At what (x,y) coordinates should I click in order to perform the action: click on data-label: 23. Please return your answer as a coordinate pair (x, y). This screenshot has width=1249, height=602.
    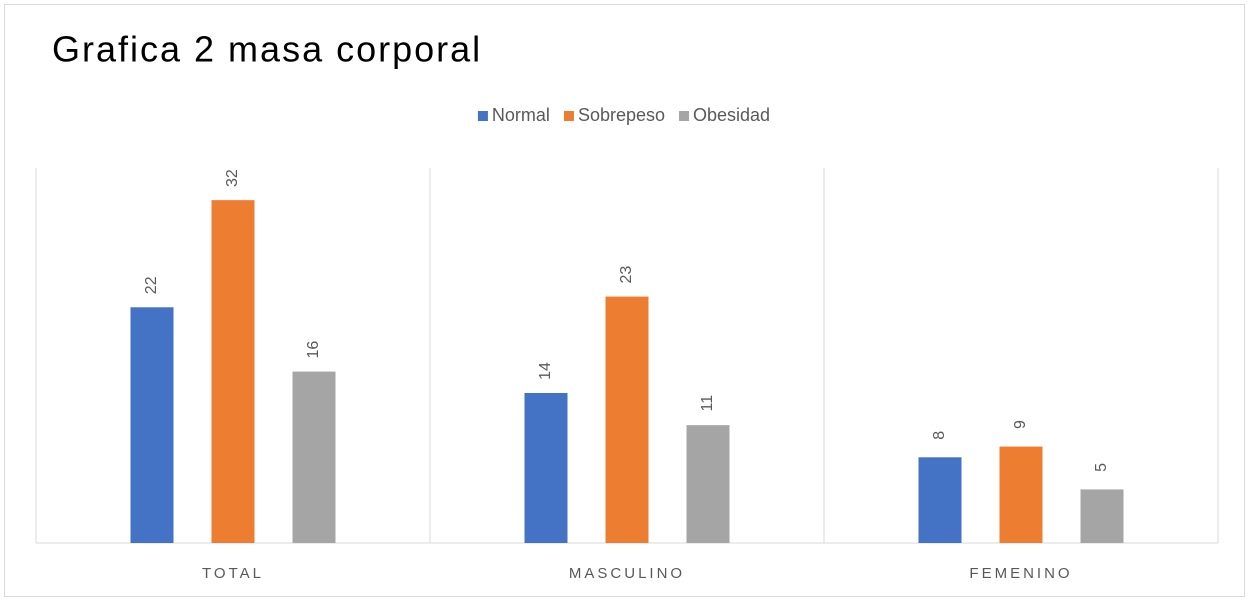
    Looking at the image, I should click on (626, 275).